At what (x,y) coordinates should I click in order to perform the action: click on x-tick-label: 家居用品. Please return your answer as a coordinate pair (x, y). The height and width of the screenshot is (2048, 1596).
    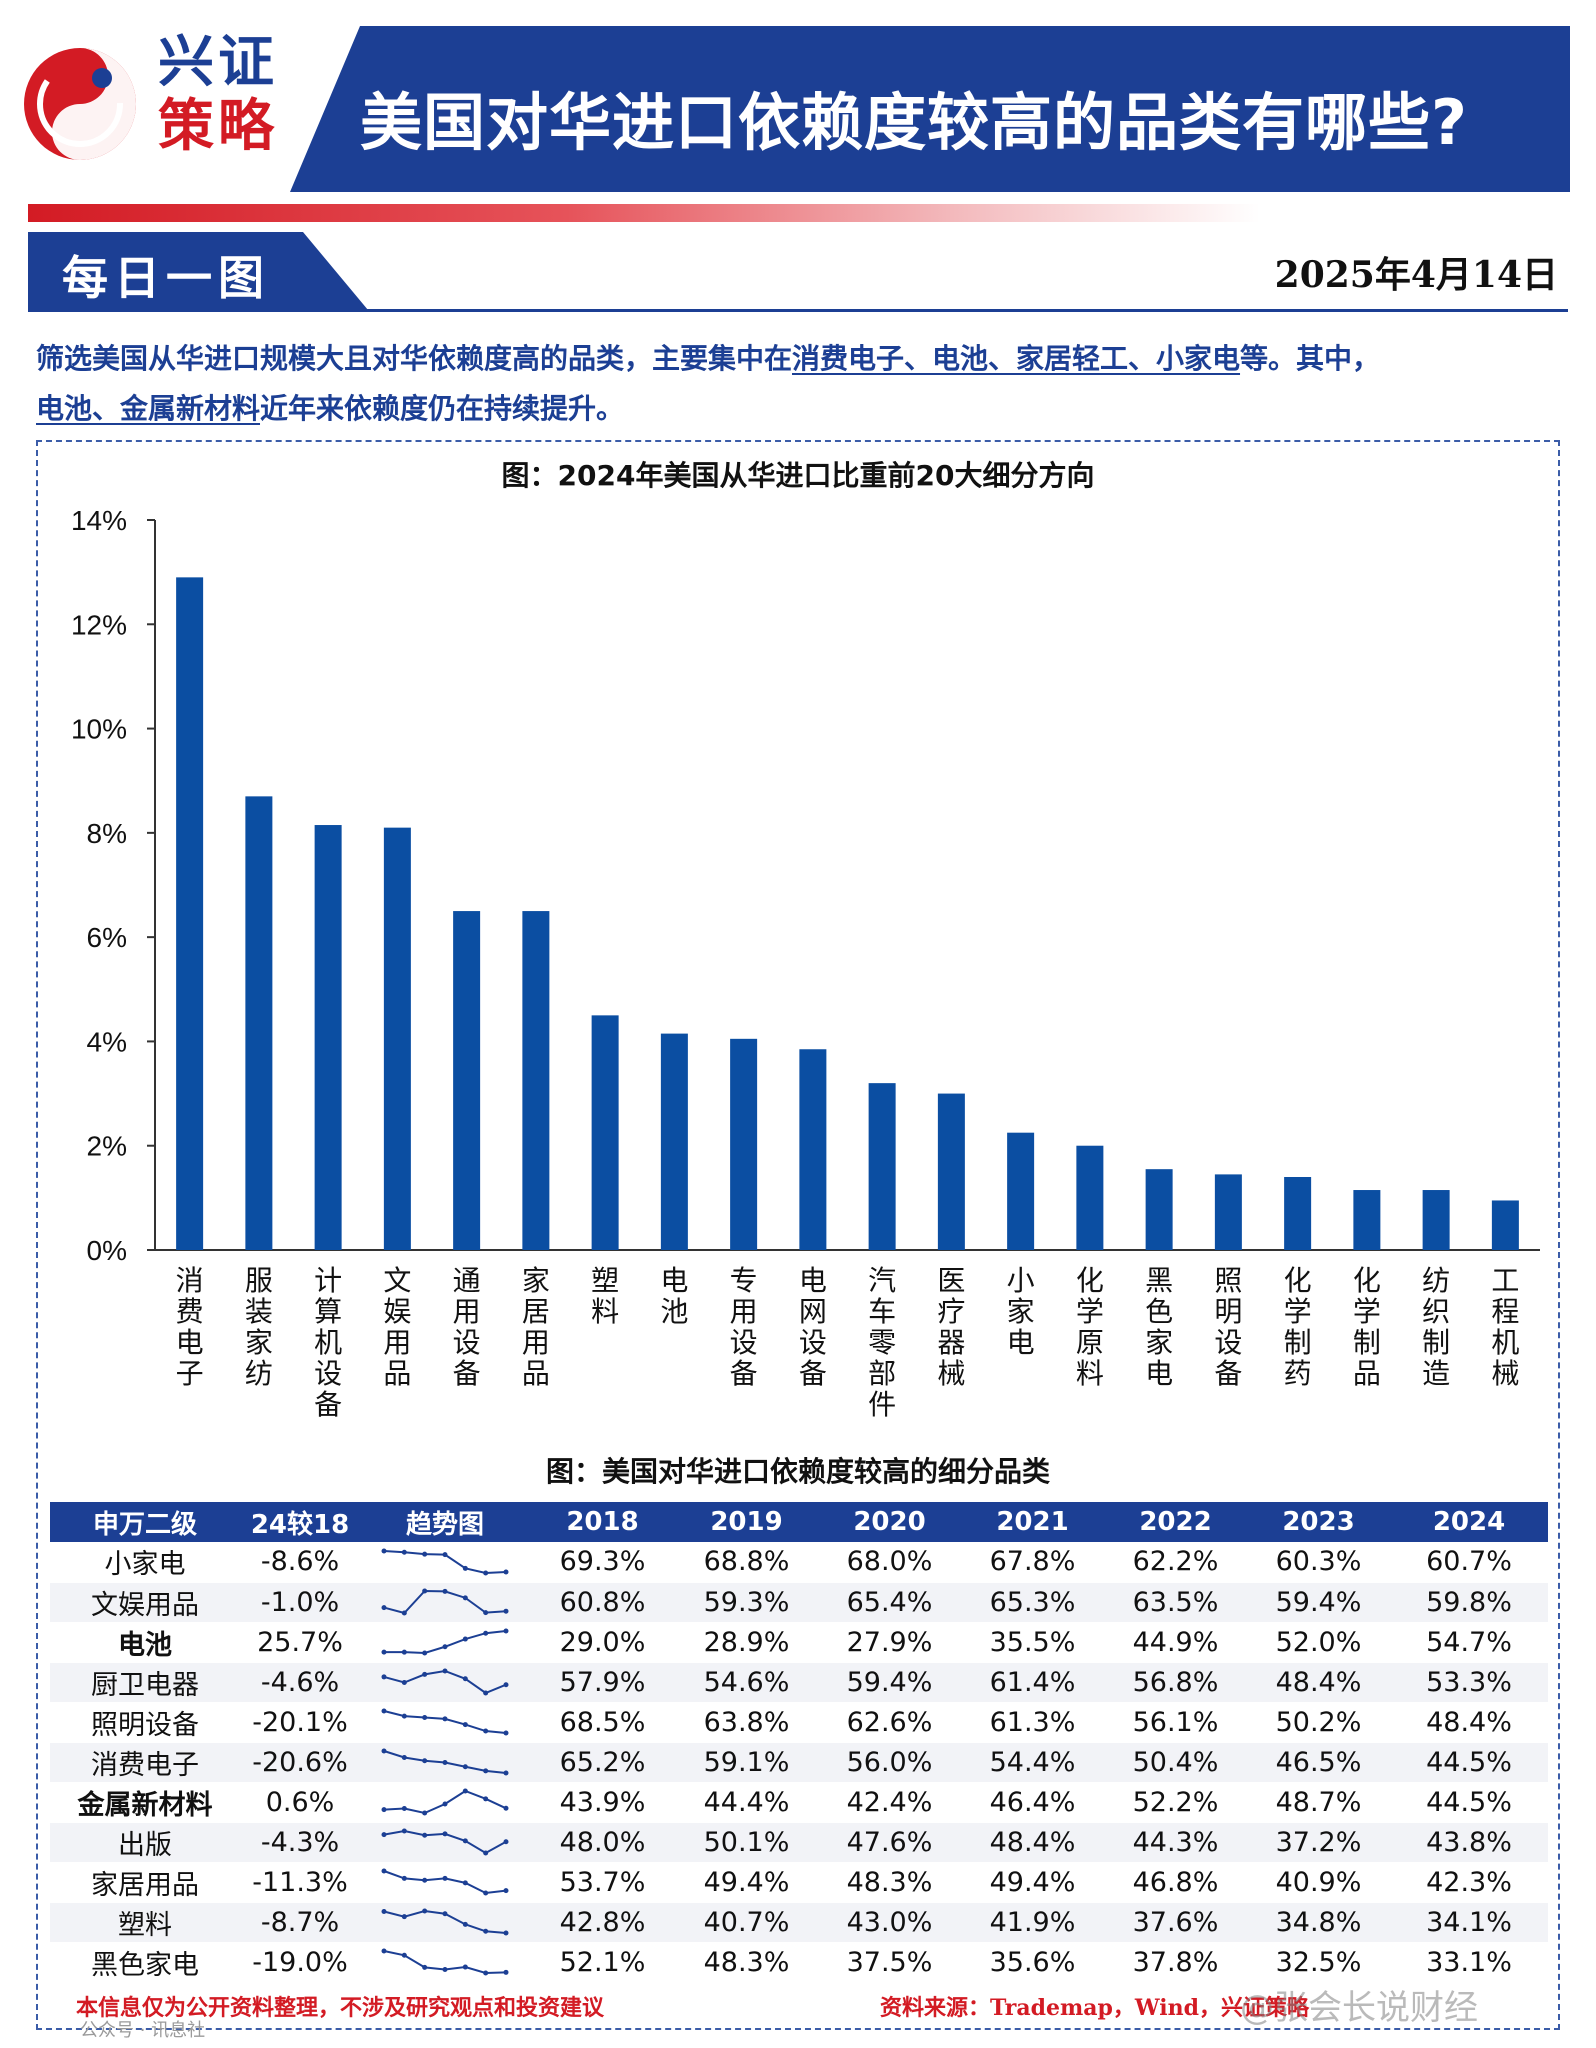
    Looking at the image, I should click on (536, 1327).